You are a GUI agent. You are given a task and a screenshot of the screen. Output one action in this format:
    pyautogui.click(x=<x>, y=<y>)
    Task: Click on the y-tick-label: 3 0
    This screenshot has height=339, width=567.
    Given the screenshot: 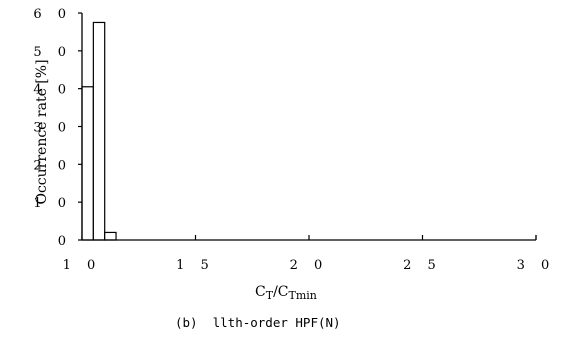 What is the action you would take?
    pyautogui.click(x=52, y=128)
    